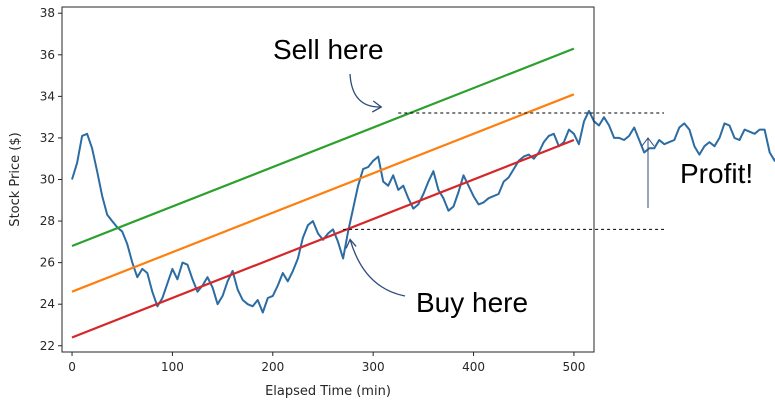 The width and height of the screenshot is (775, 404). I want to click on y-tick-label: 36, so click(47, 55).